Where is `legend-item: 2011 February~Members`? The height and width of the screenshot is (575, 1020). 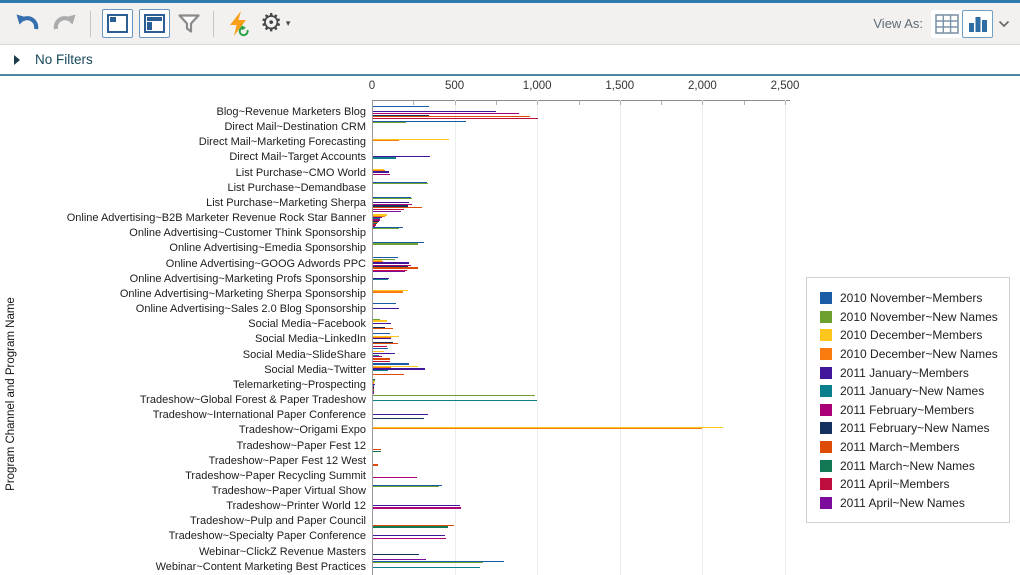
legend-item: 2011 February~Members is located at coordinates (912, 410).